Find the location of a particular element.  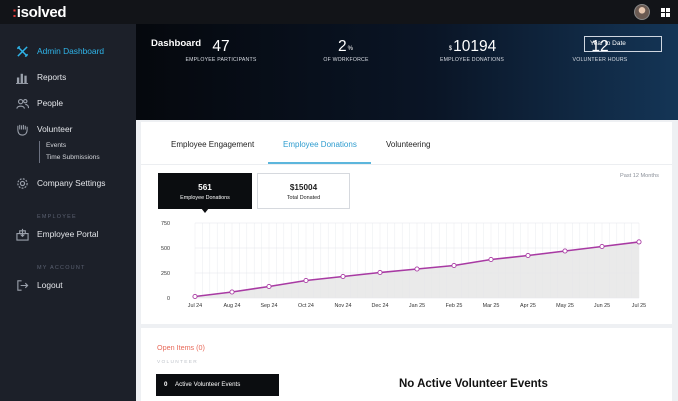

tab-employee-donations: Employee Donations is located at coordinates (320, 144).